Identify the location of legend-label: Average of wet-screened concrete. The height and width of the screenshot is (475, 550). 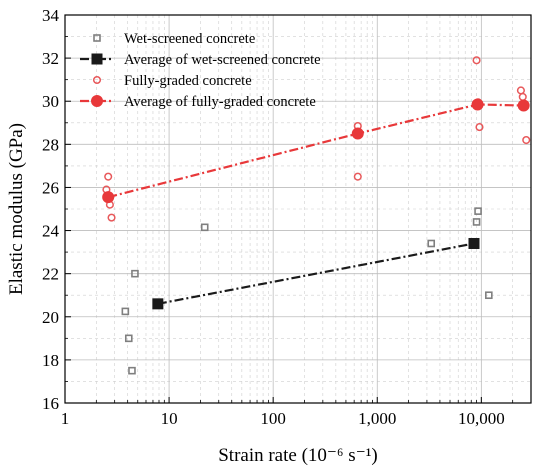
(222, 60).